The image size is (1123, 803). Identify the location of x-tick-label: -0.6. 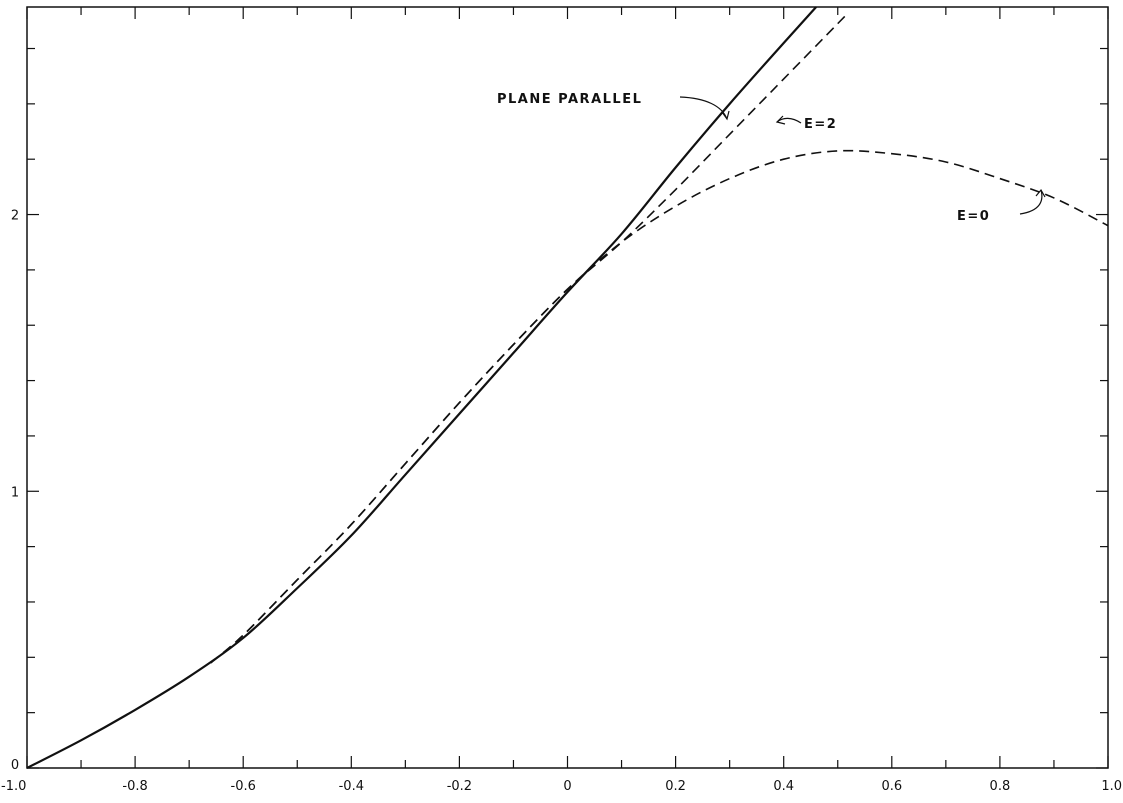
(243, 786).